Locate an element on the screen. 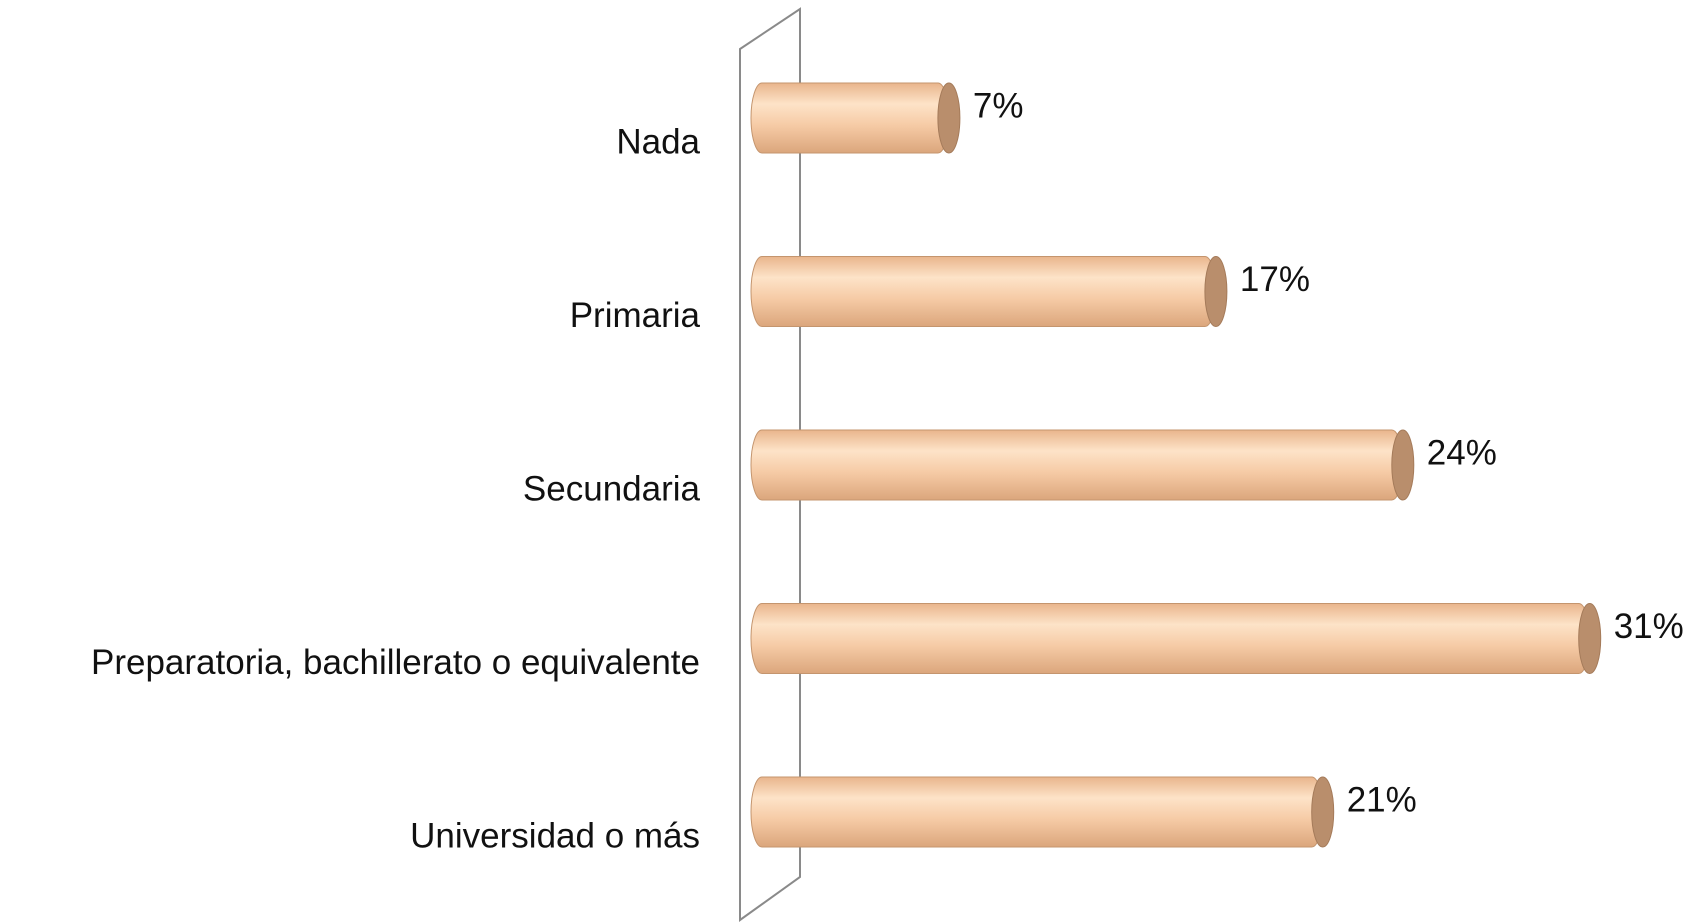  value-label: 17% is located at coordinates (1275, 279).